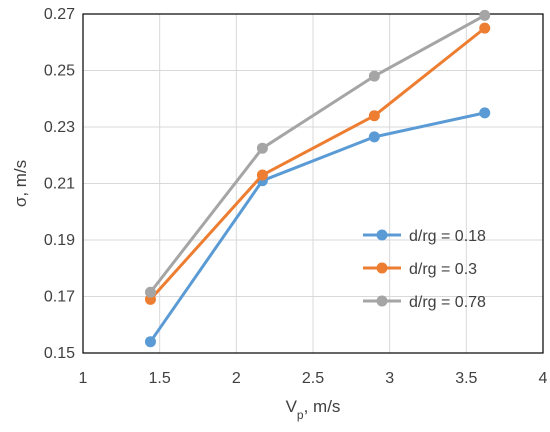 Image resolution: width=550 pixels, height=432 pixels. Describe the element at coordinates (466, 378) in the screenshot. I see `x-tick-label: 3.5` at that location.